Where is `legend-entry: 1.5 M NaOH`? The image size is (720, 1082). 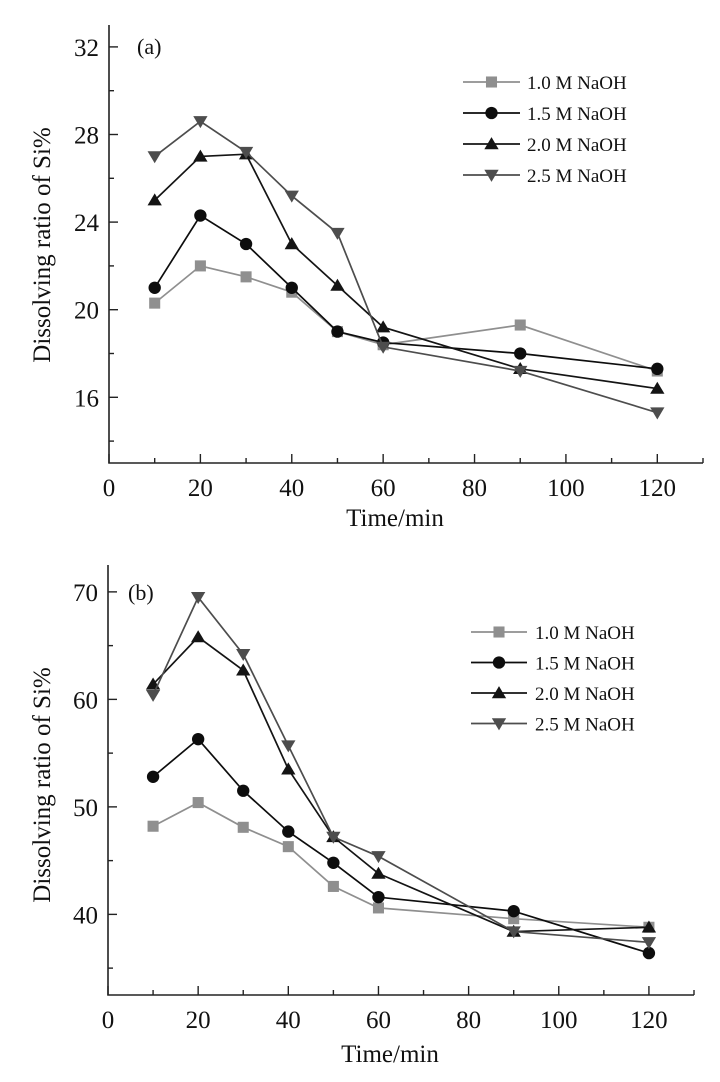 legend-entry: 1.5 M NaOH is located at coordinates (553, 664).